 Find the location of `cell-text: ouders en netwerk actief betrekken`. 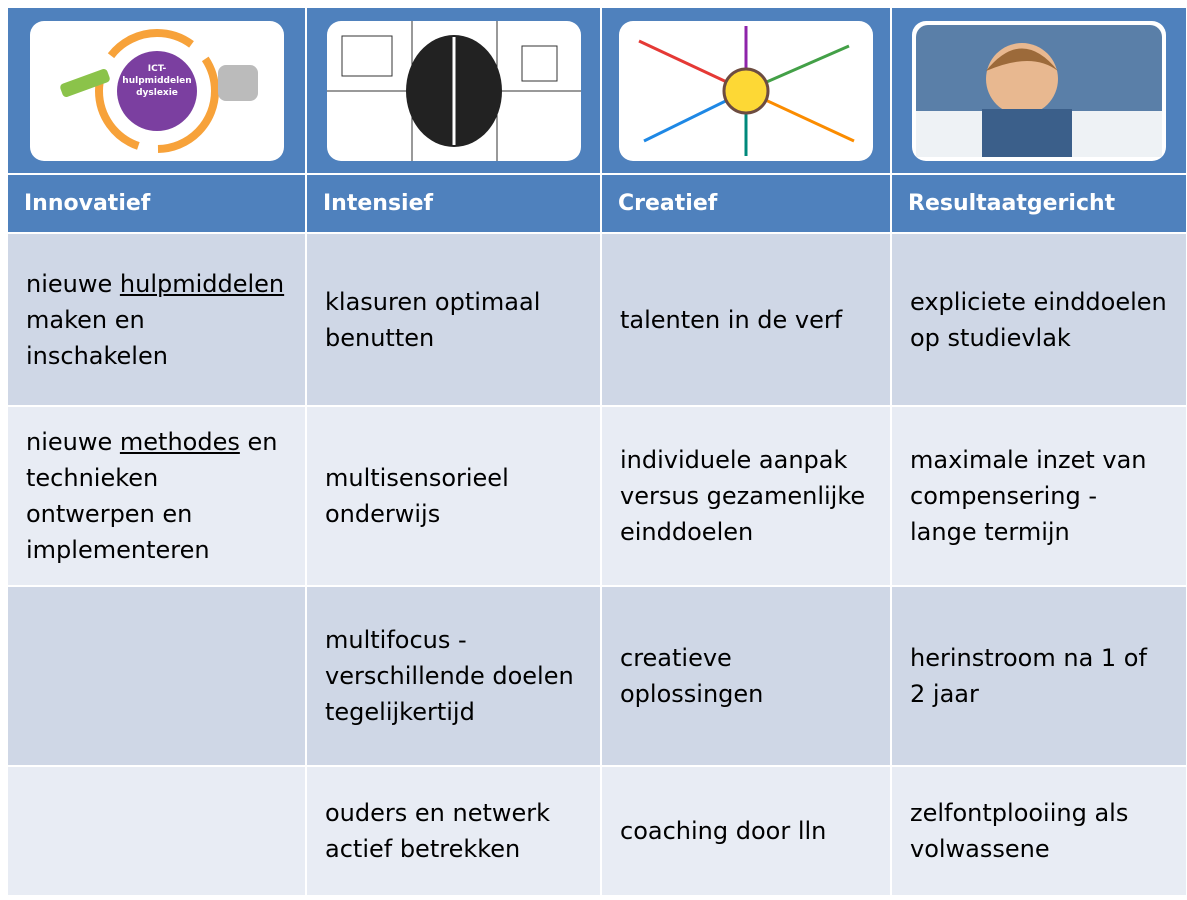

cell-text: ouders en netwerk actief betrekken is located at coordinates (453, 831).